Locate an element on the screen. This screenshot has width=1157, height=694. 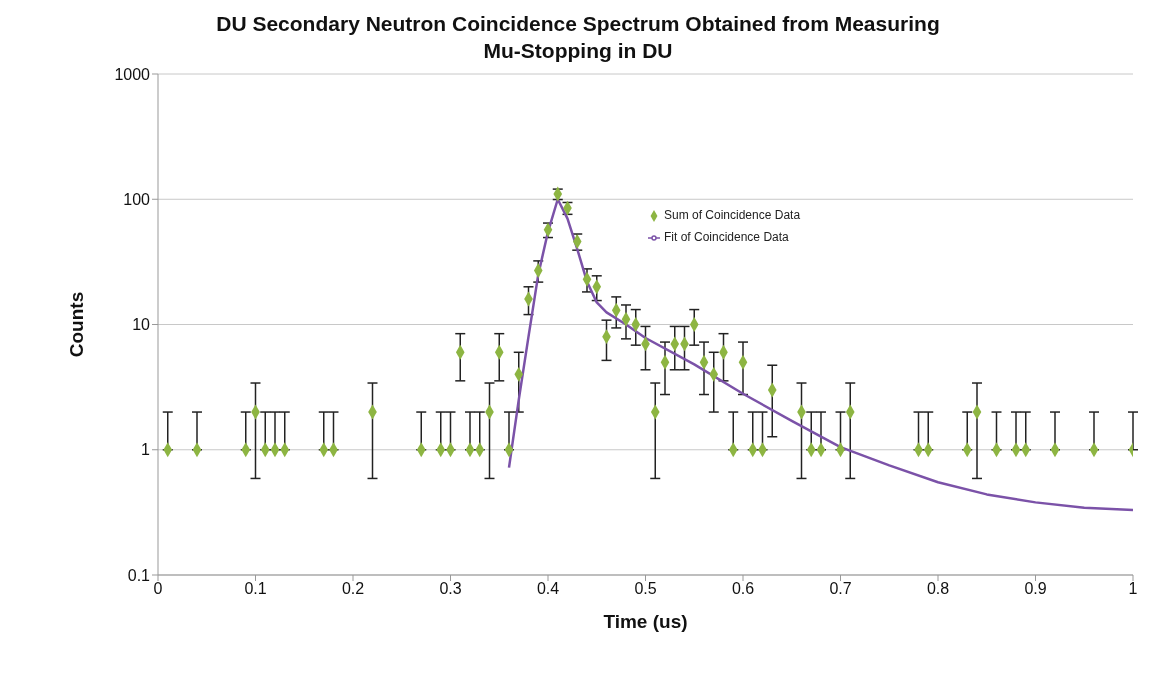
y-tick-label: 1 is located at coordinates (146, 450).